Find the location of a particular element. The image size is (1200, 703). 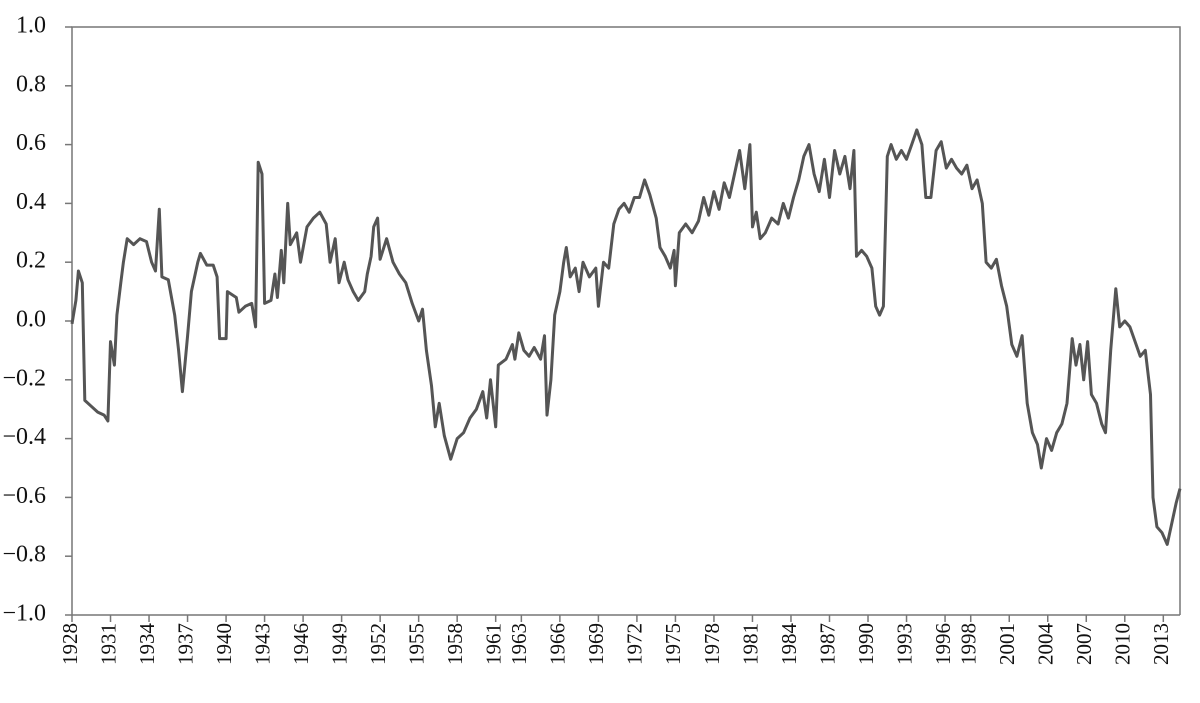

x-tick-label: 2013 is located at coordinates (1161, 644).